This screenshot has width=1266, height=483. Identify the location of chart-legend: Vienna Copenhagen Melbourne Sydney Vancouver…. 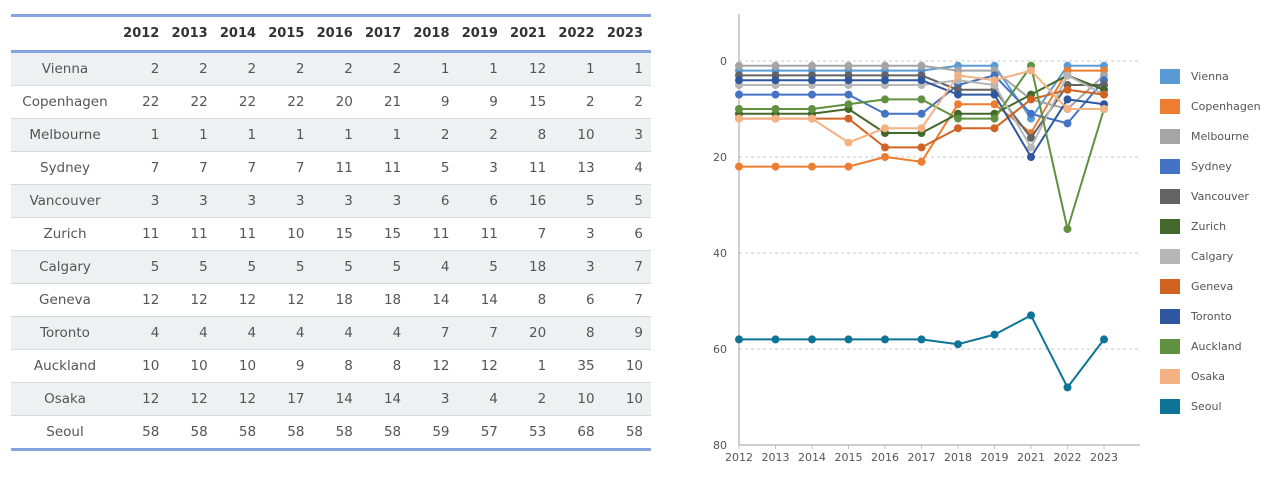
(1210, 241).